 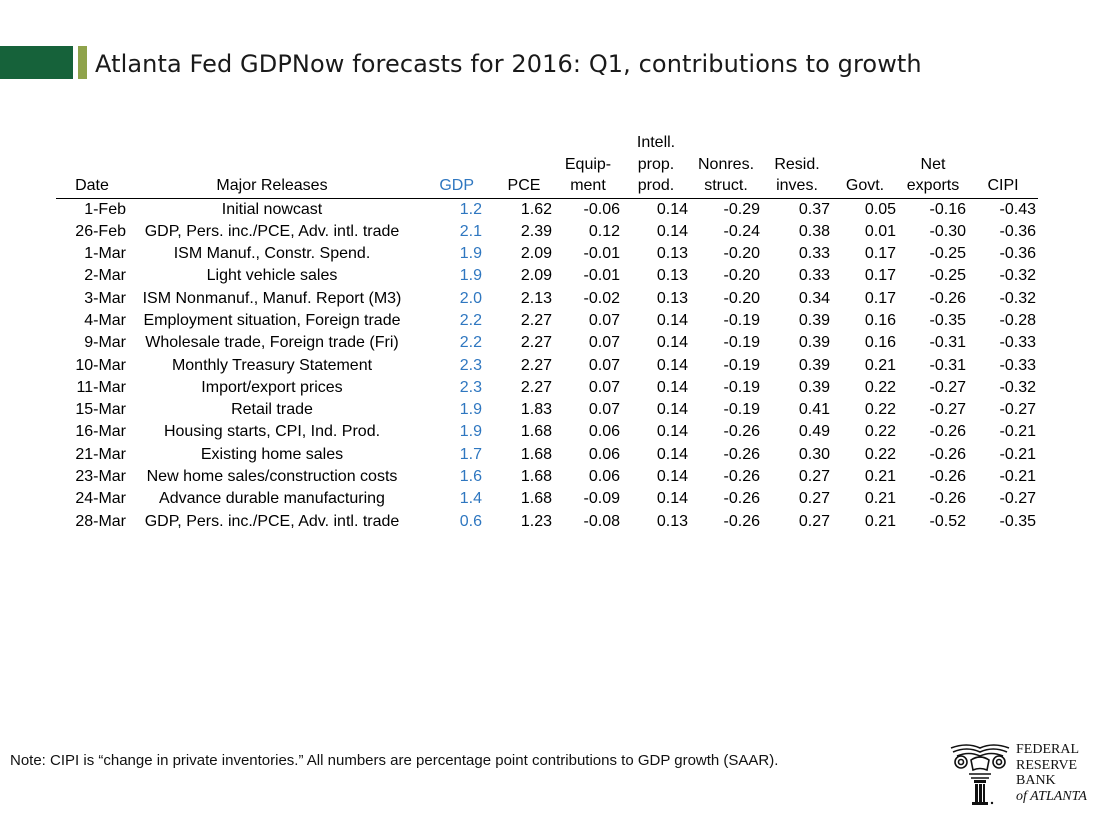 What do you see at coordinates (470, 343) in the screenshot?
I see `value-cell: 2.2` at bounding box center [470, 343].